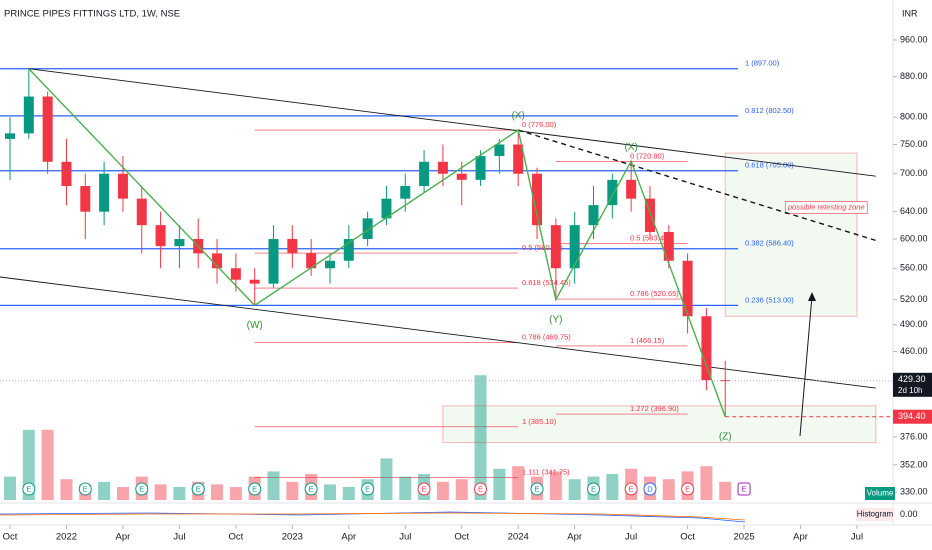 This screenshot has height=550, width=932. Describe the element at coordinates (909, 514) in the screenshot. I see `histogram-value: 0.00` at that location.